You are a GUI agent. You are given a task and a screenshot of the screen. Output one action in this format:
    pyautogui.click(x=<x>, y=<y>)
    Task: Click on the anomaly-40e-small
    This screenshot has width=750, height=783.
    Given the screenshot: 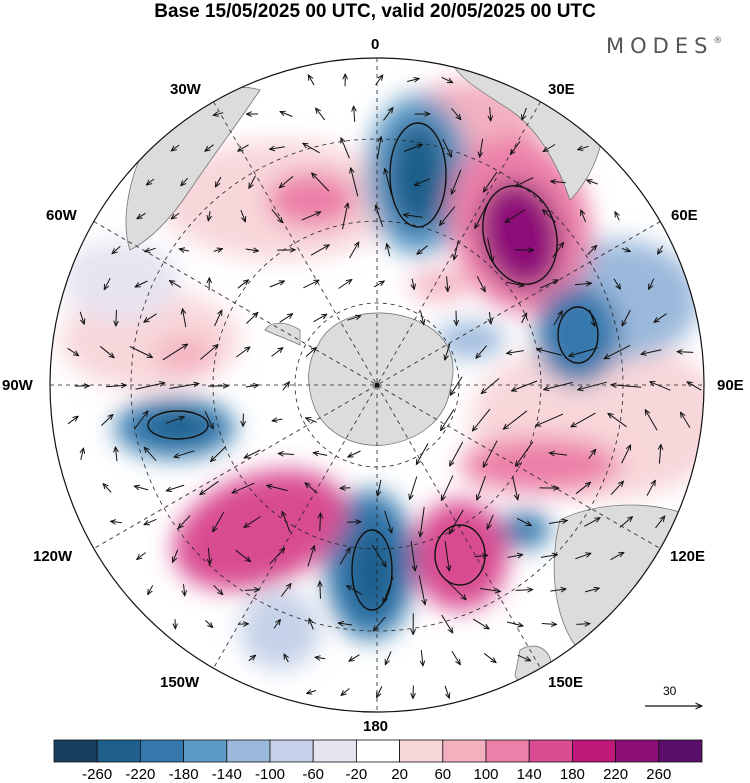 What is the action you would take?
    pyautogui.click(x=440, y=285)
    